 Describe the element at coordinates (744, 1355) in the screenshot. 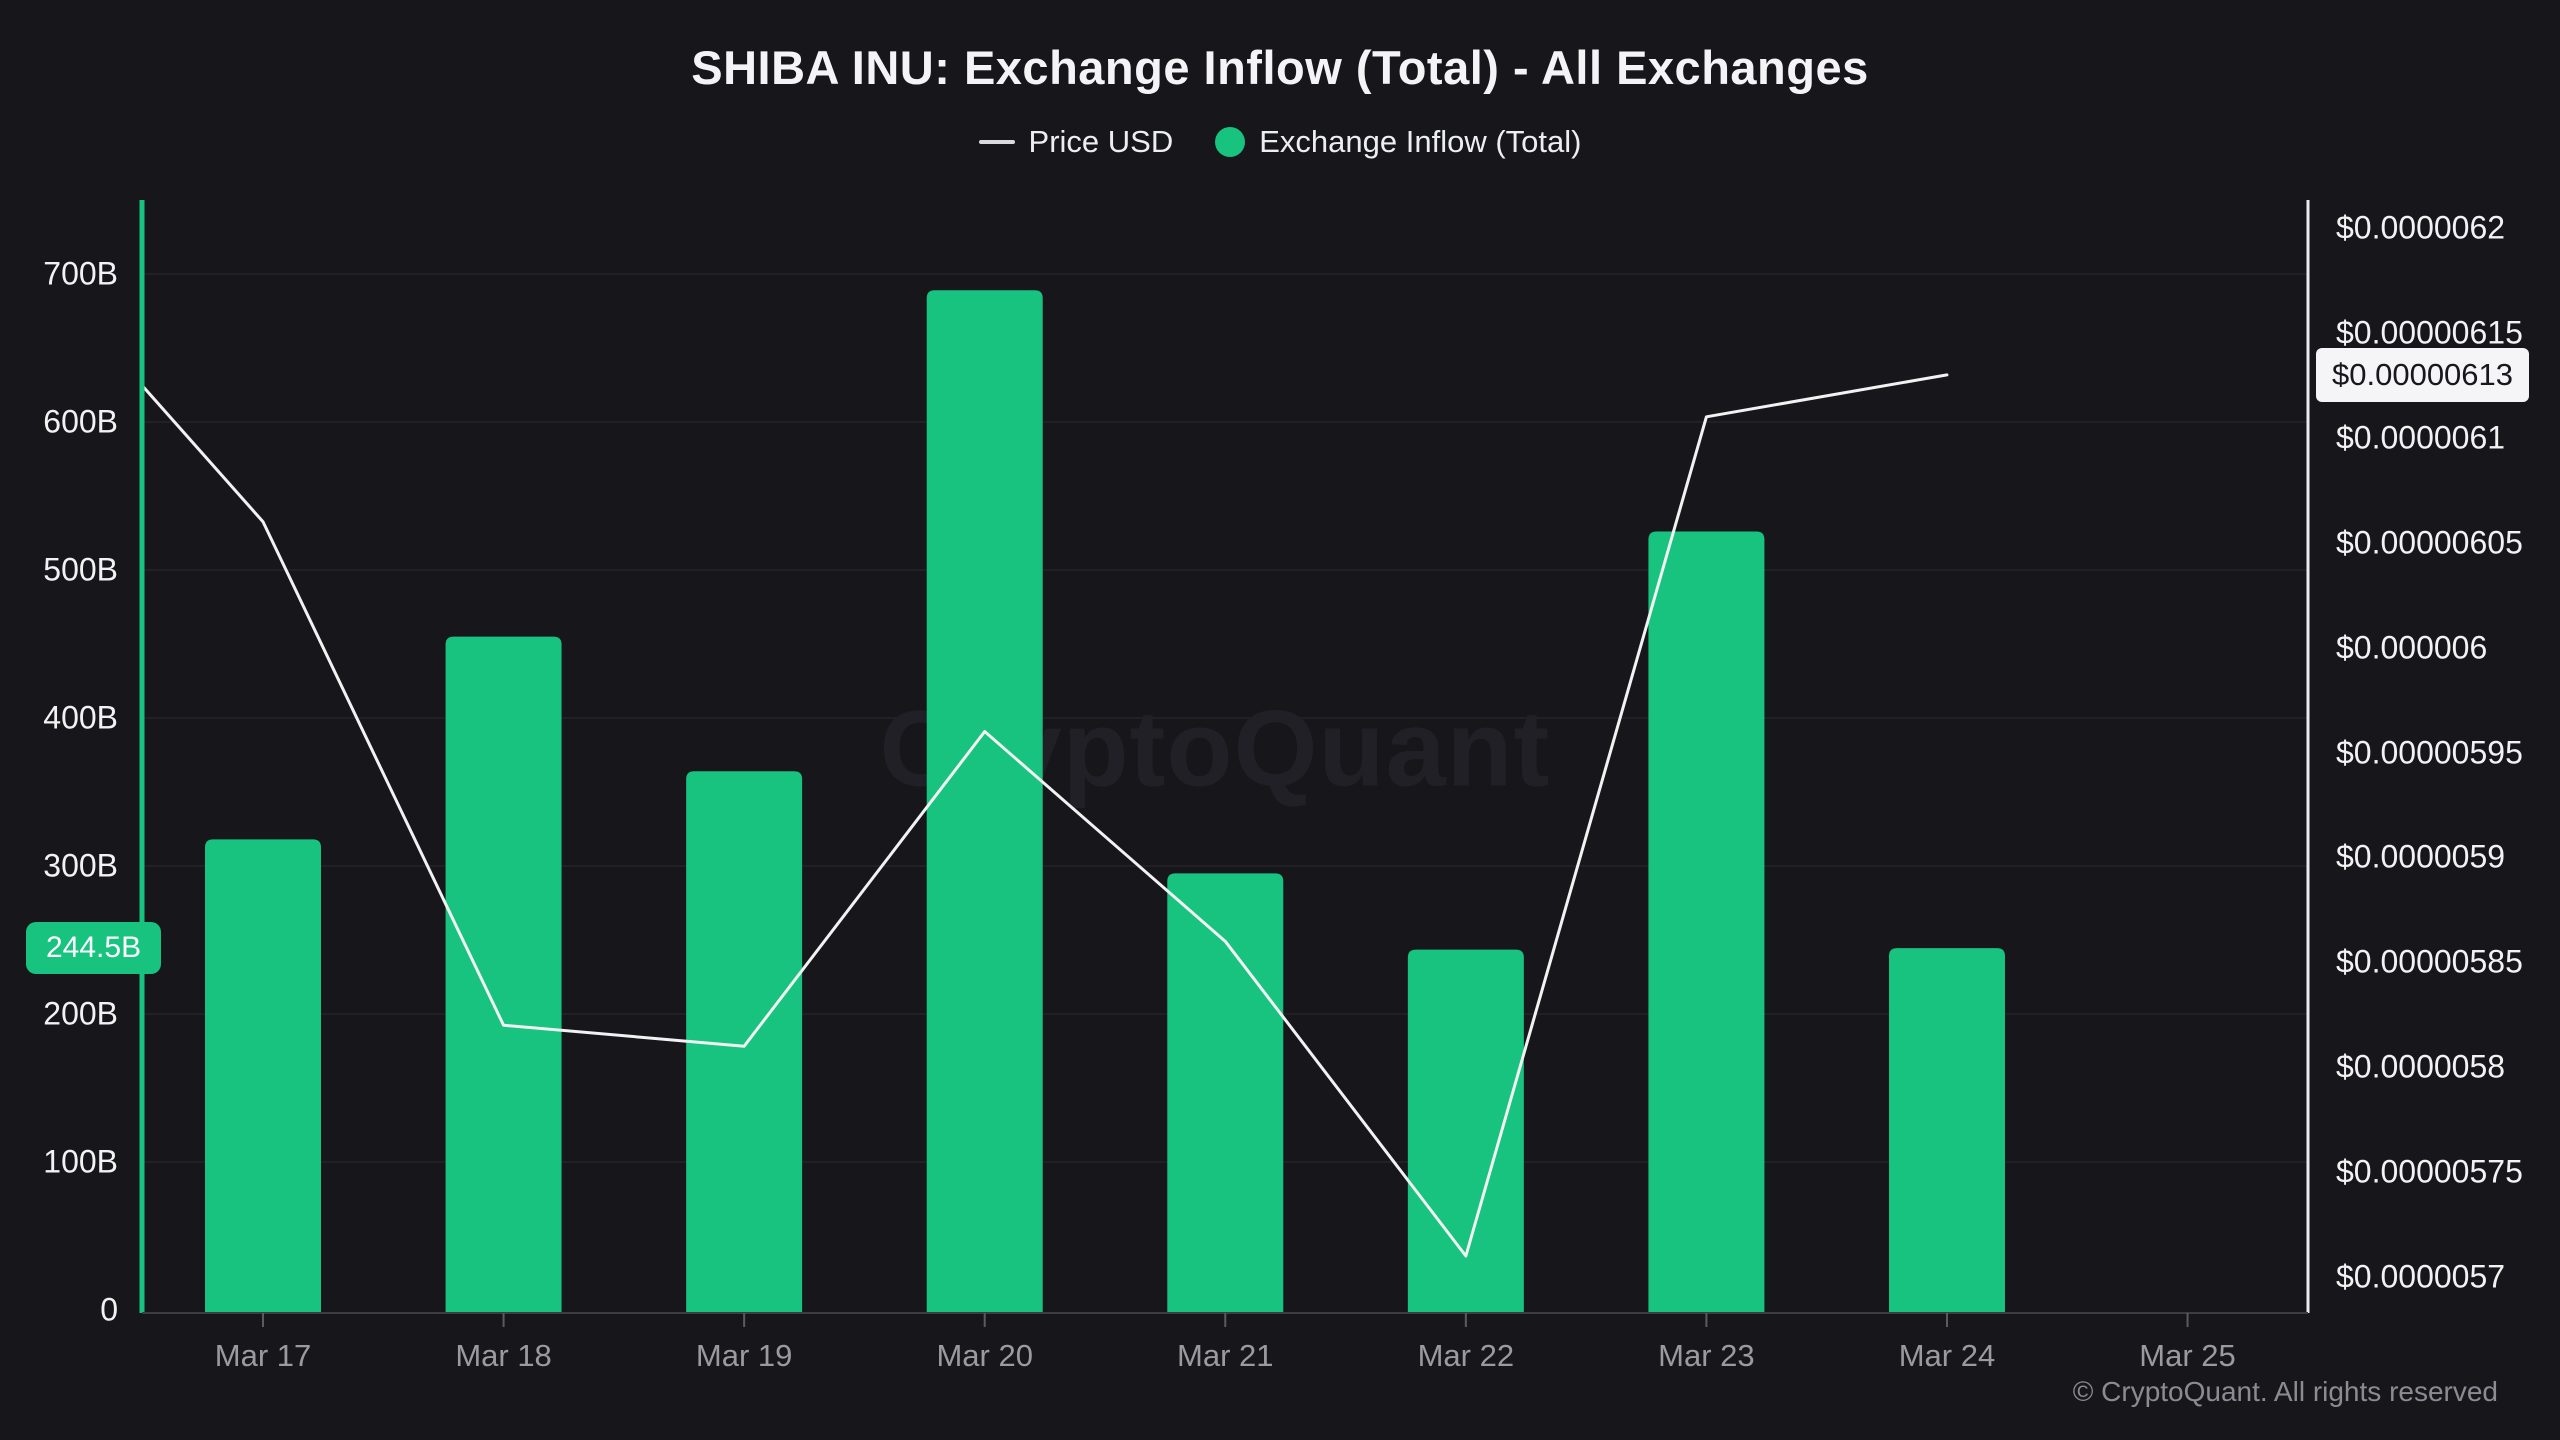

I see `x-axis-label: Mar 19` at that location.